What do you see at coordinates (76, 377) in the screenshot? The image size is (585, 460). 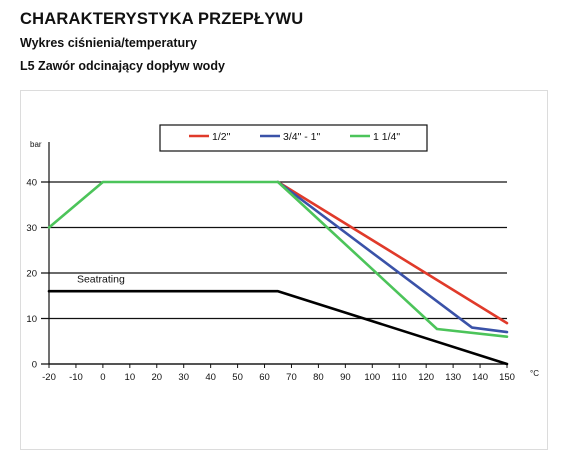 I see `x-tick-label: -10` at bounding box center [76, 377].